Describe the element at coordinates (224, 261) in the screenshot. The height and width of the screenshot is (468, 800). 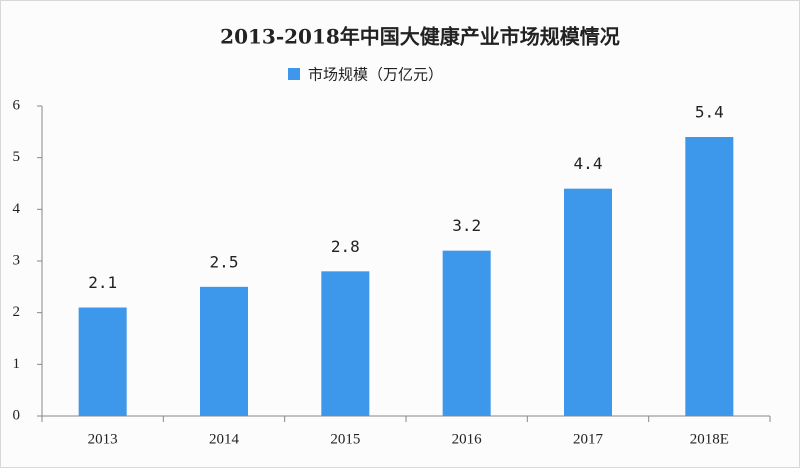
I see `data-label: 2.5` at that location.